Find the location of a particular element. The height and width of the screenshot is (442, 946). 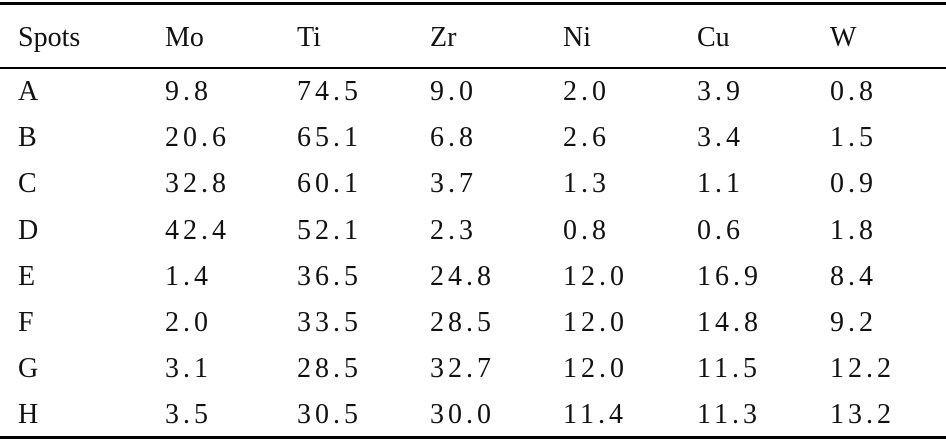

row-label: G is located at coordinates (28, 369).